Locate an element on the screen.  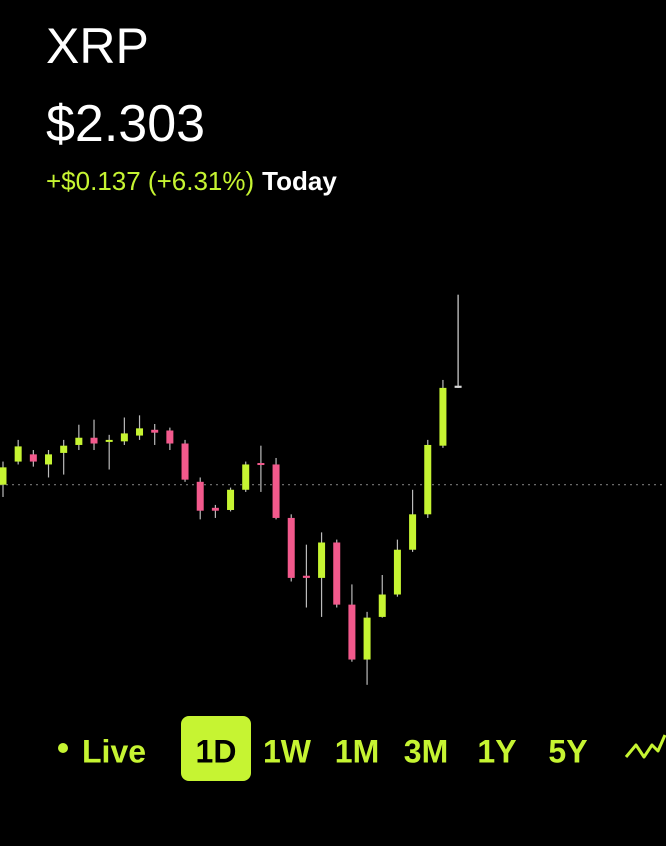
range-tab: 1W is located at coordinates (287, 751).